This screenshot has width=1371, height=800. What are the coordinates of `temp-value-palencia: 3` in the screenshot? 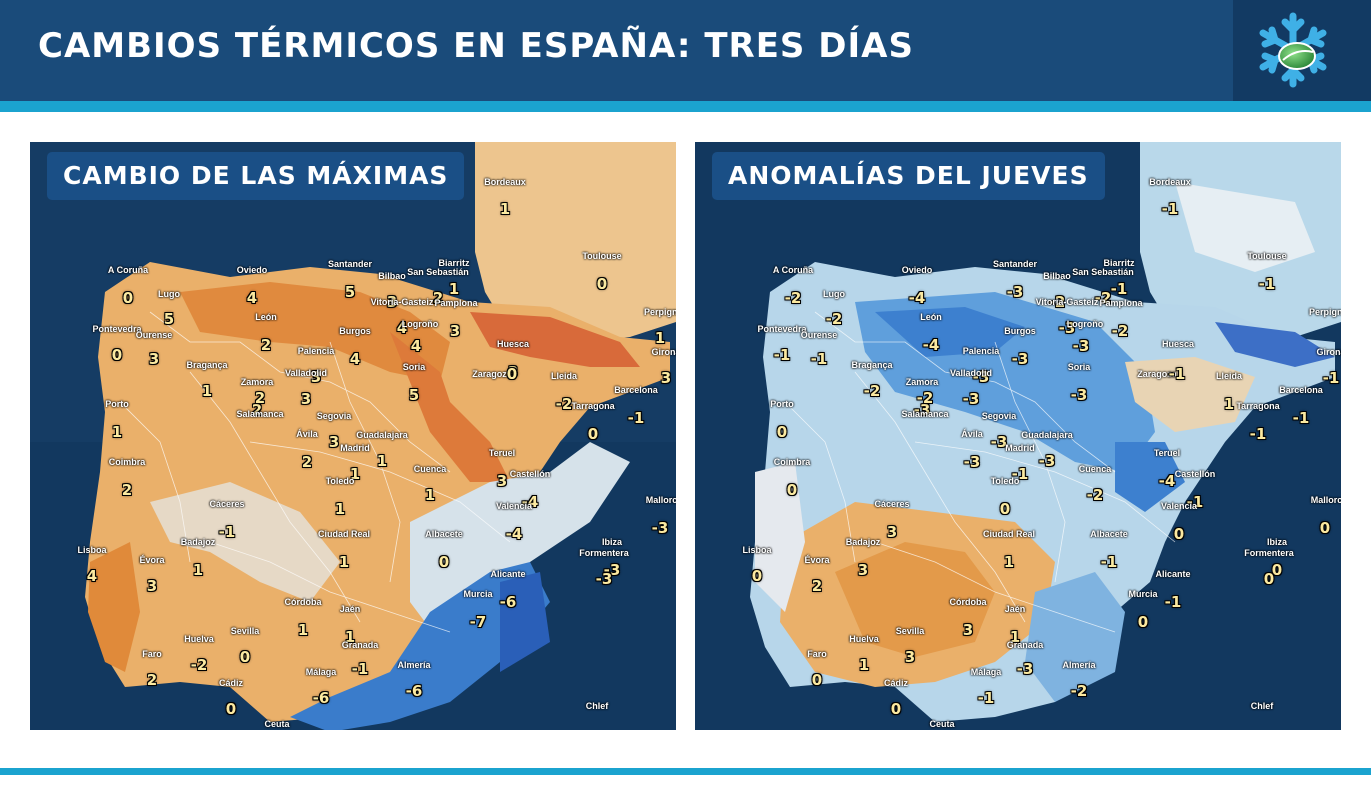 It's located at (316, 377).